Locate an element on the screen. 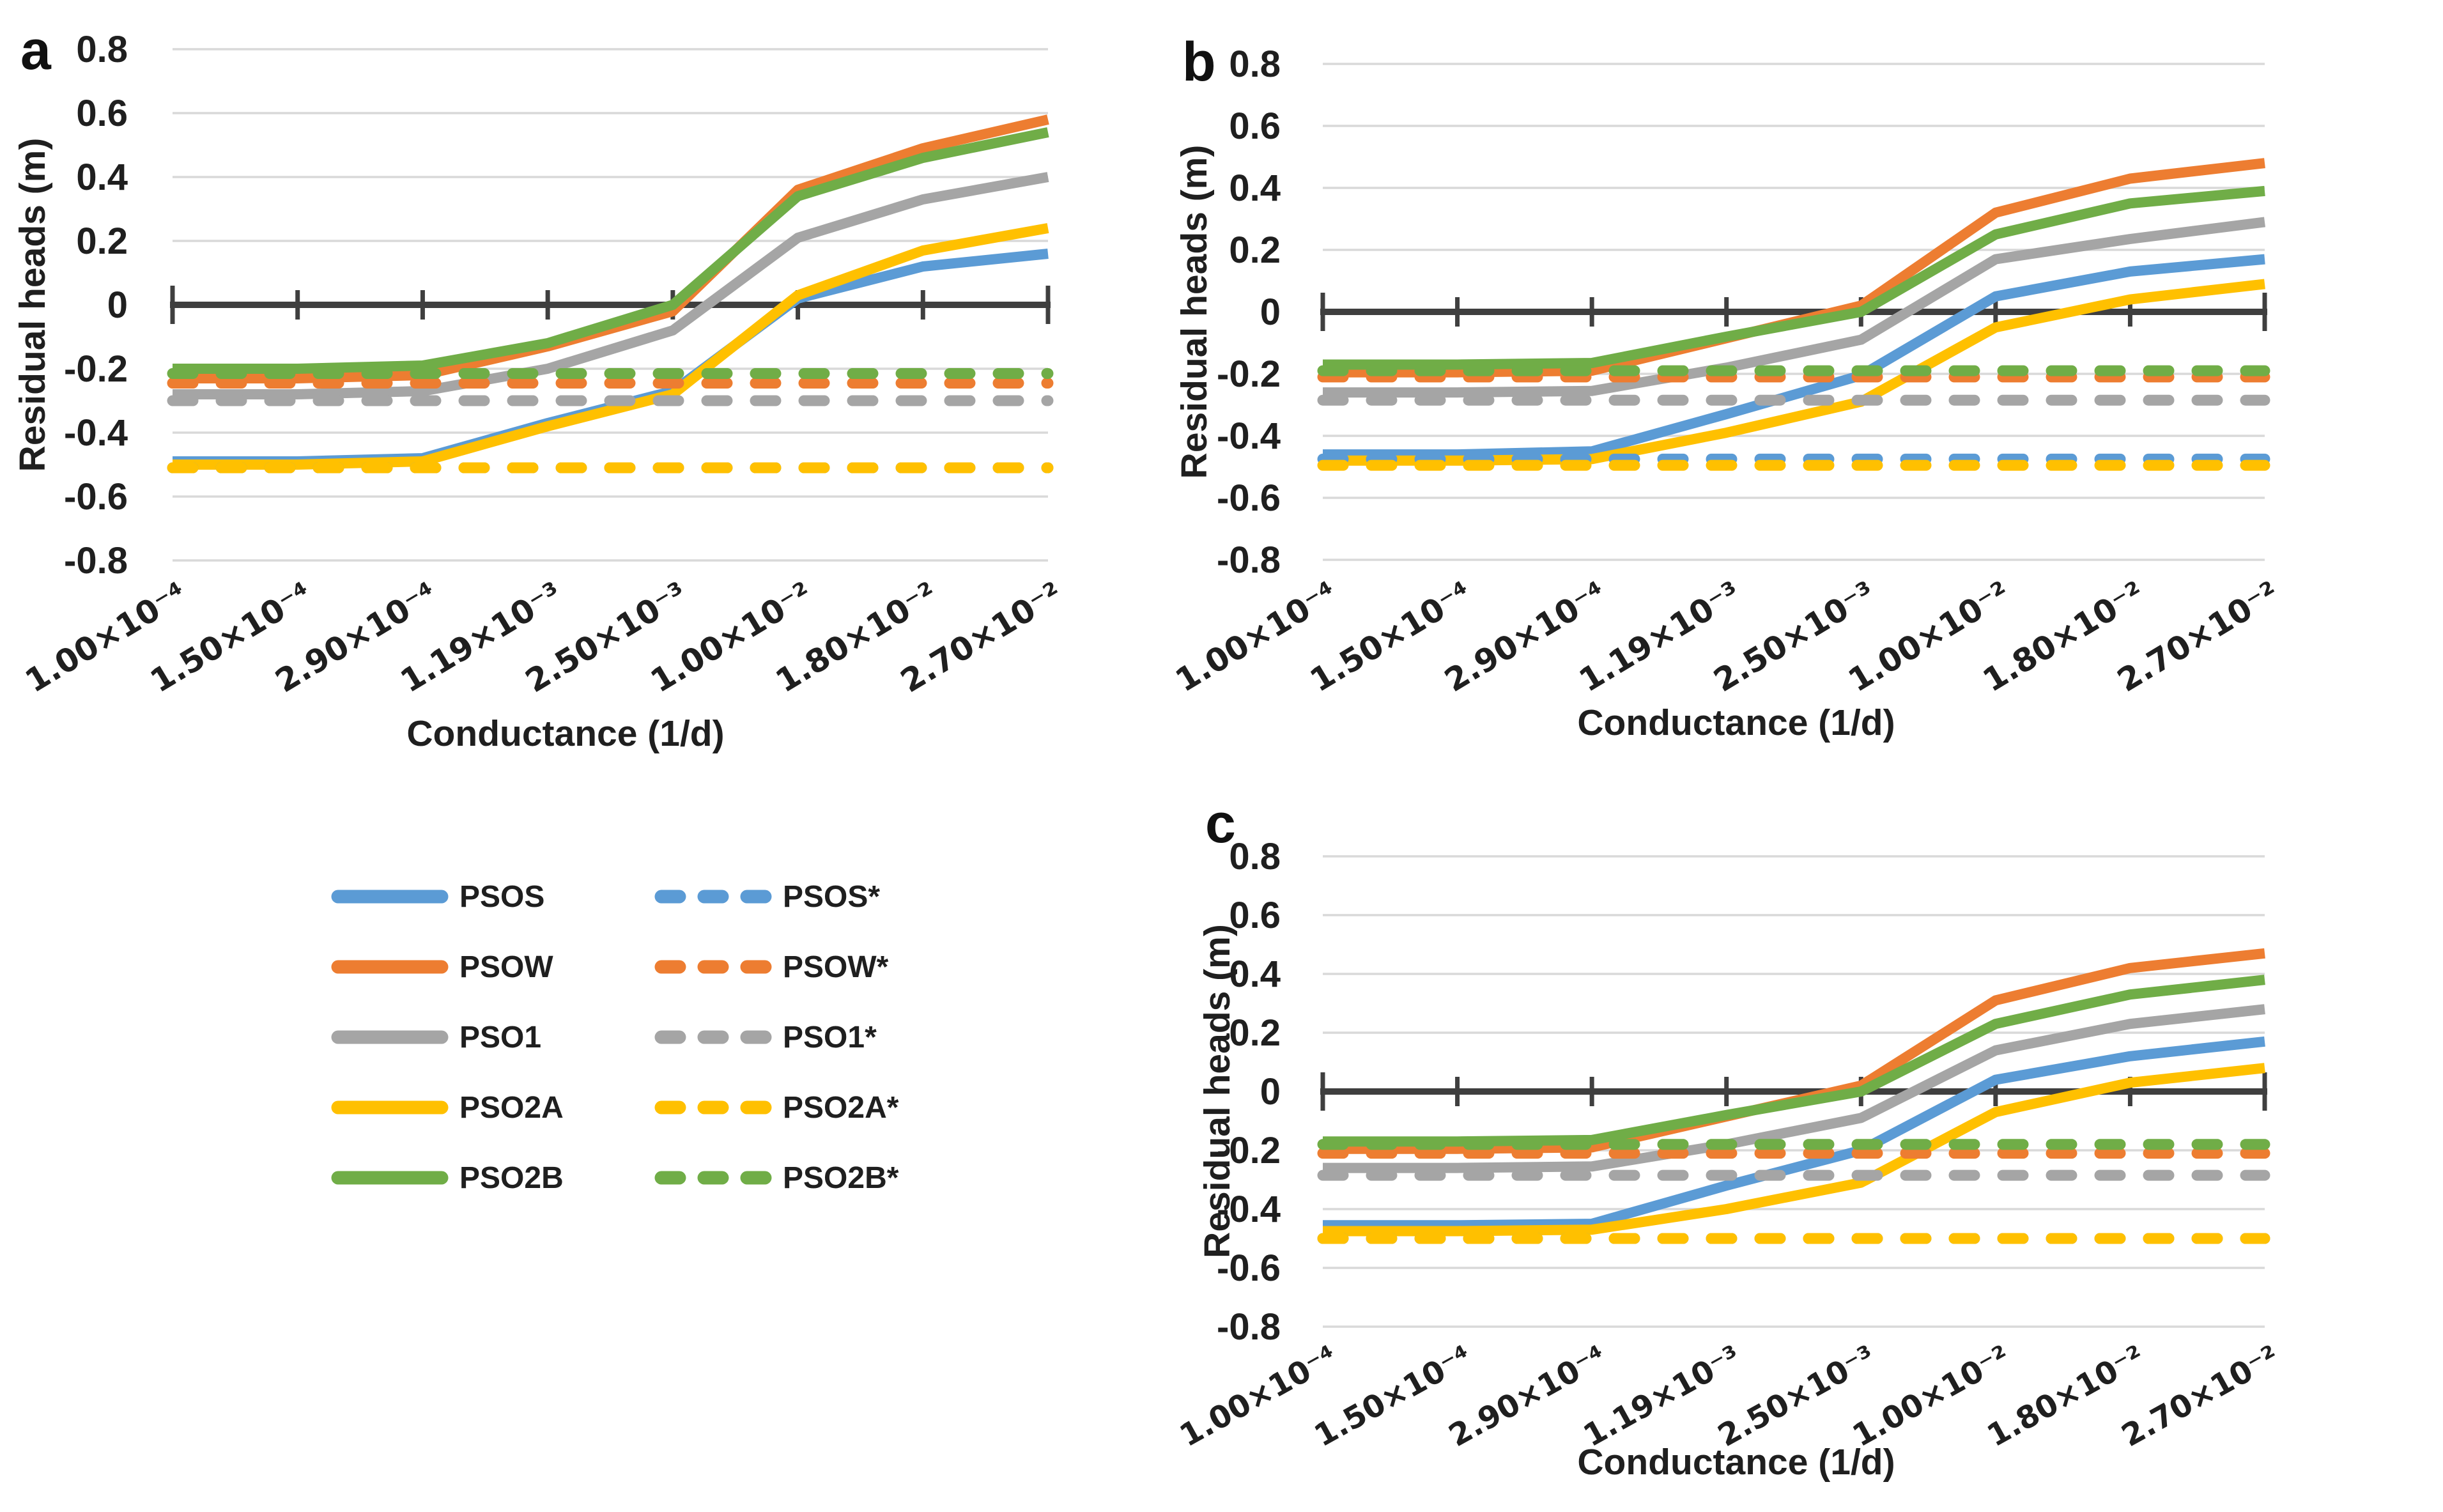 This screenshot has height=1512, width=2443. legend-label-pso1-star: PSO1* is located at coordinates (830, 1037).